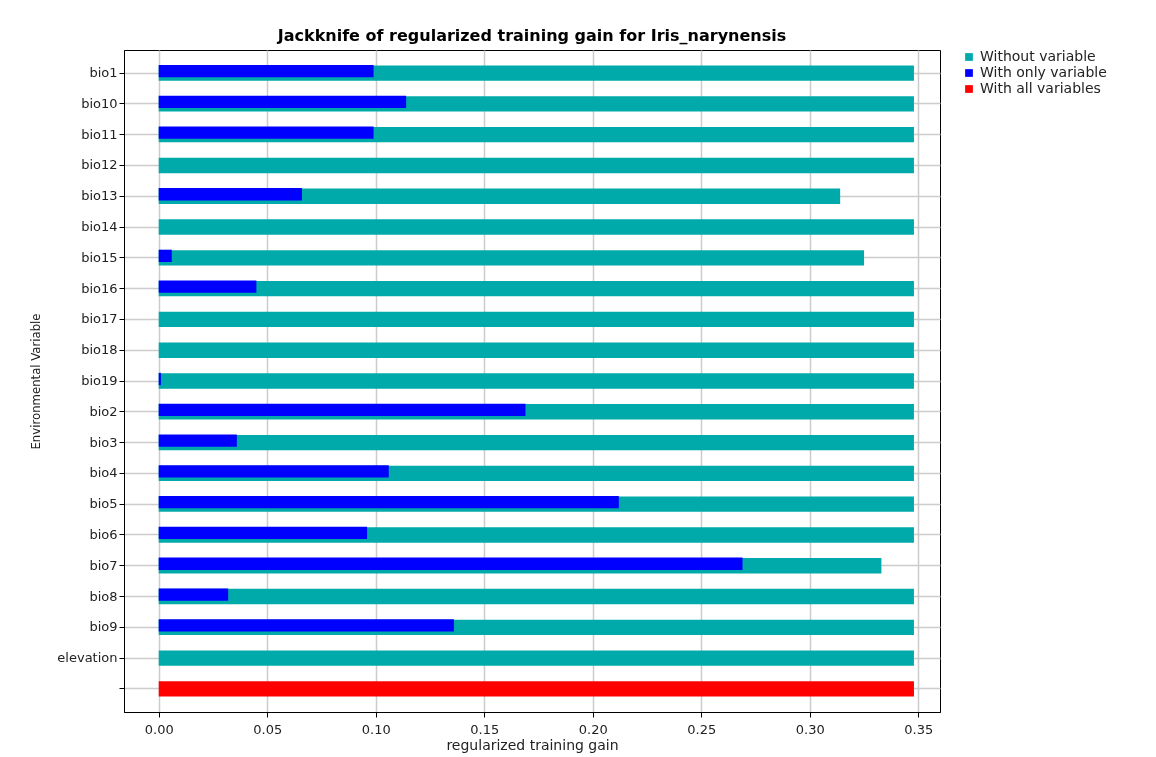  Describe the element at coordinates (1038, 56) in the screenshot. I see `legend-label: Without variable` at that location.